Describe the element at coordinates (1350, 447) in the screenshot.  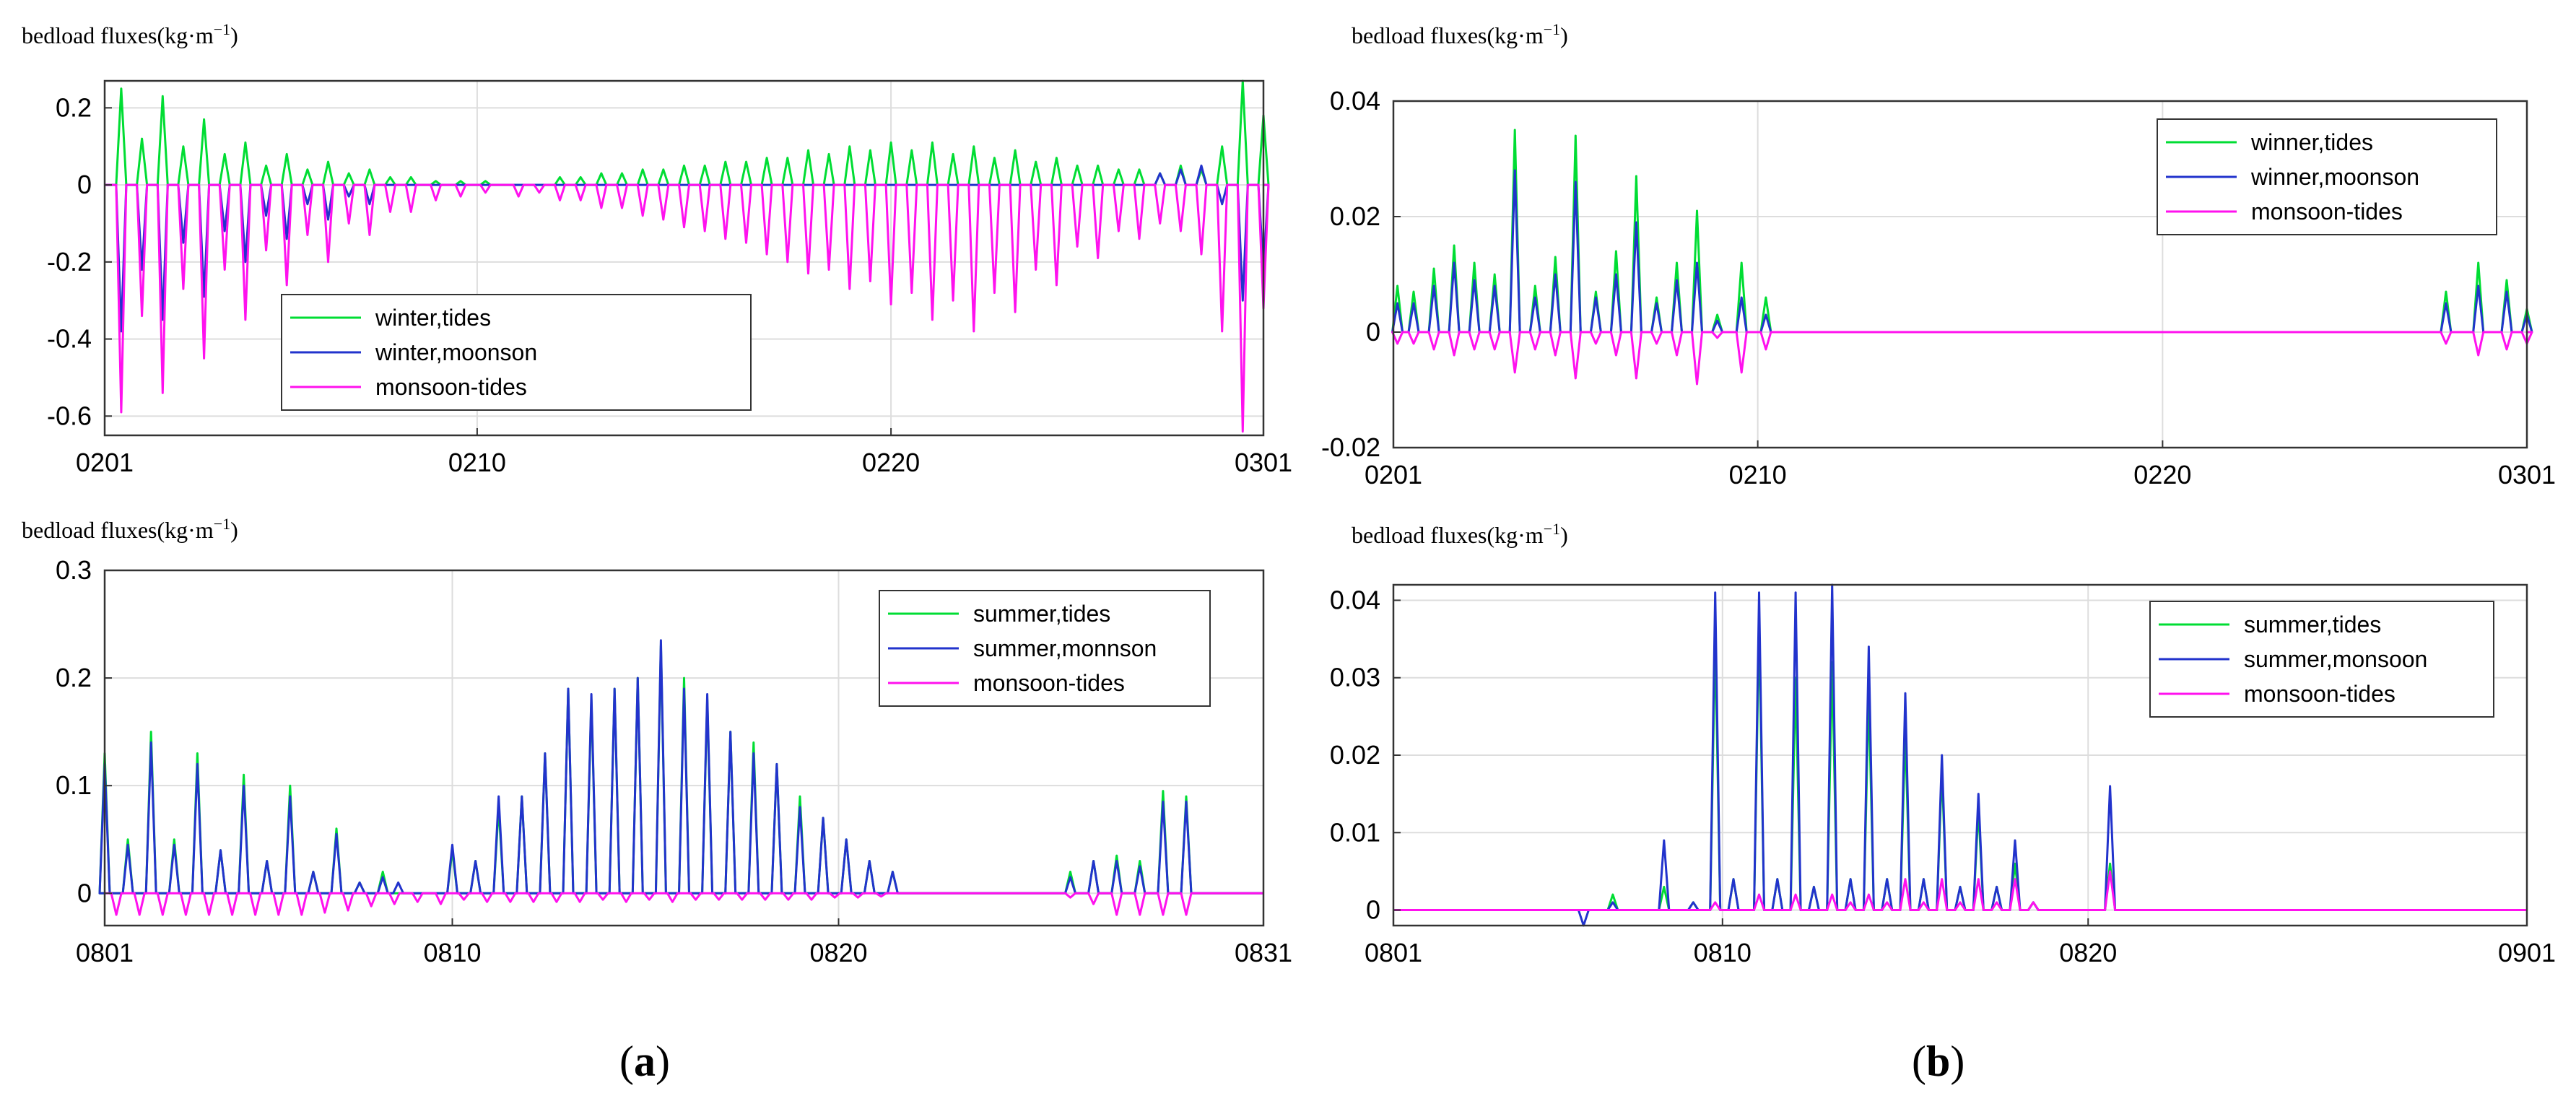
I see `y-tick-label: -0.02` at that location.